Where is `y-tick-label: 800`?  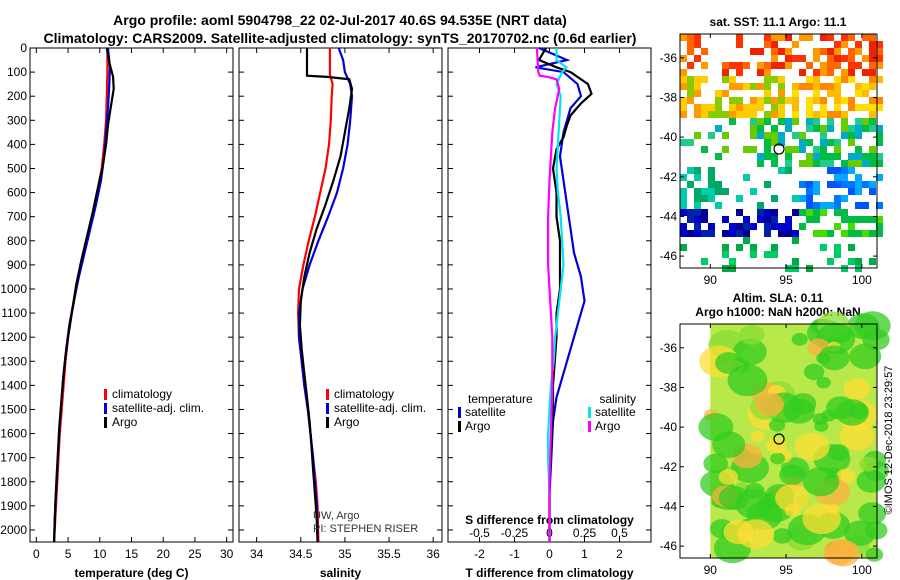
y-tick-label: 800 is located at coordinates (17, 241).